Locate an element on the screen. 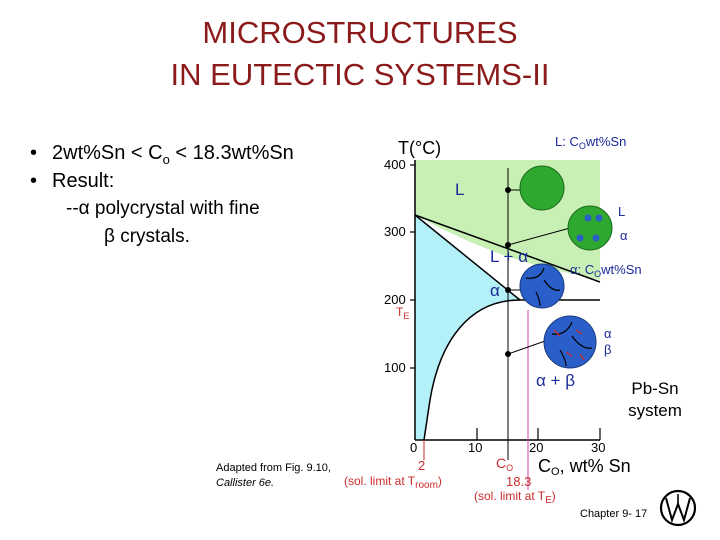 The height and width of the screenshot is (540, 720). circle2-l-label: L is located at coordinates (621, 211).